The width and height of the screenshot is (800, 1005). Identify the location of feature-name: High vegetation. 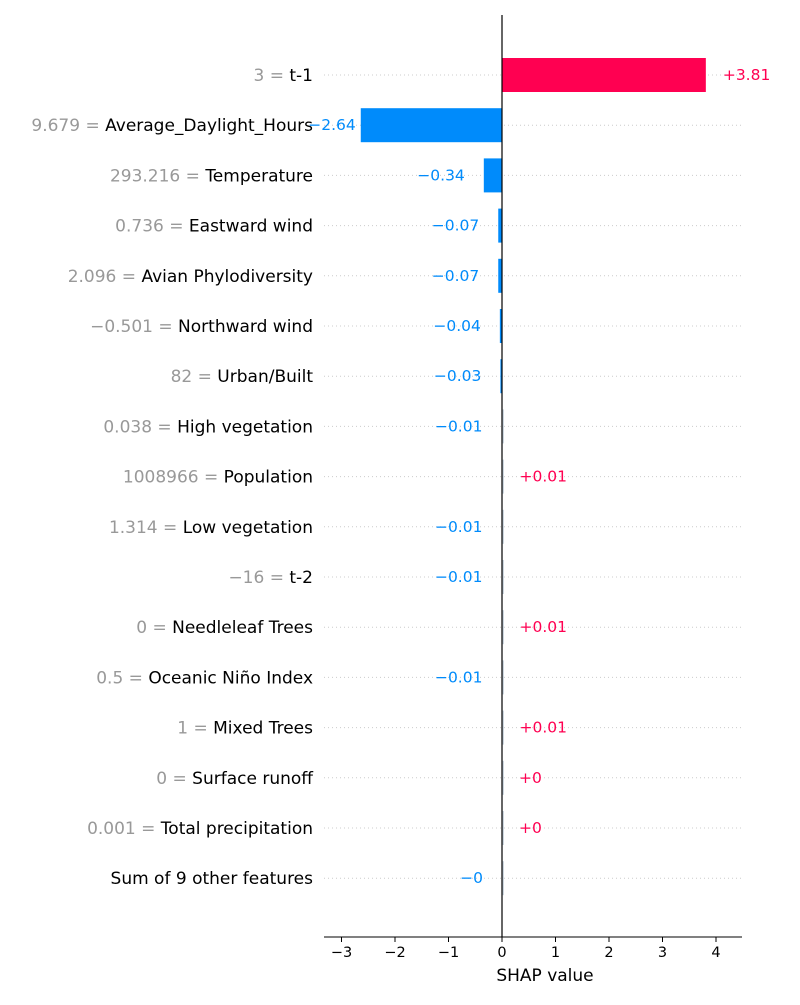
(245, 427).